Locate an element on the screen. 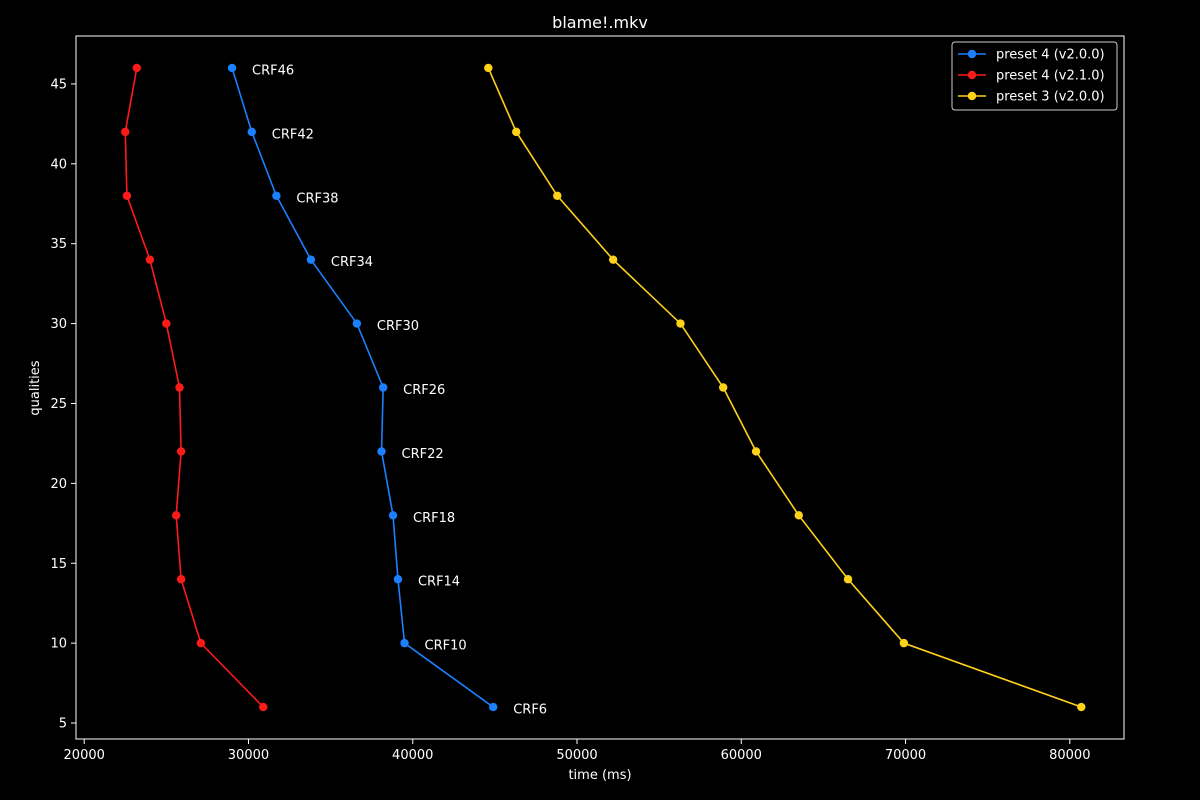 The width and height of the screenshot is (1200, 800). legend-frame is located at coordinates (1034, 76).